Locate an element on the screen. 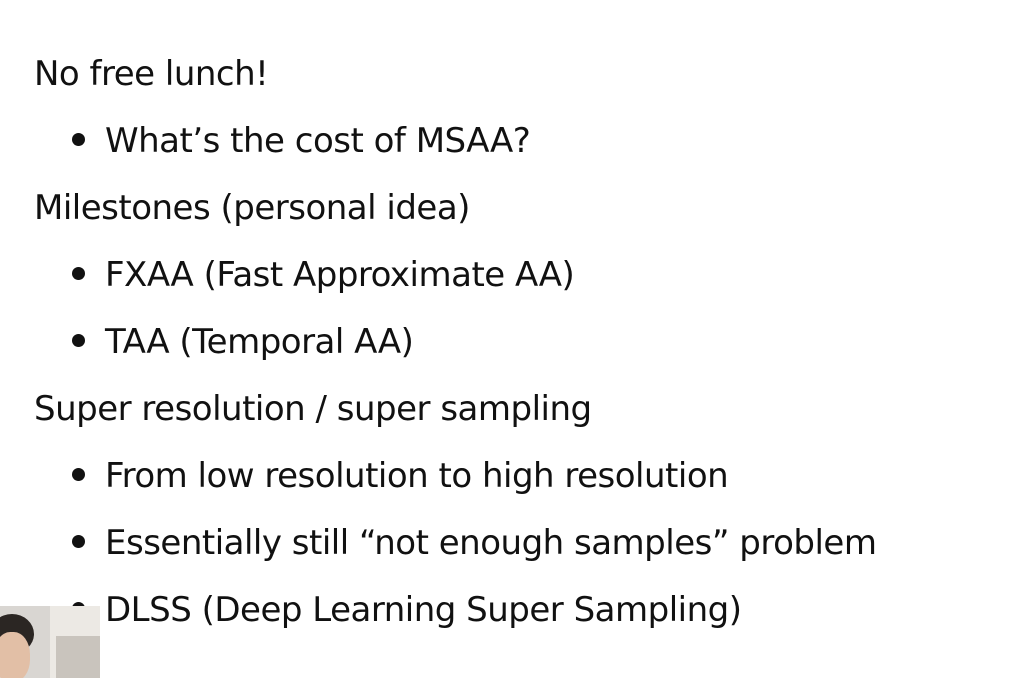 Image resolution: width=1026 pixels, height=678 pixels. bullet-taa: TAA (Temporal AA) is located at coordinates (243, 342).